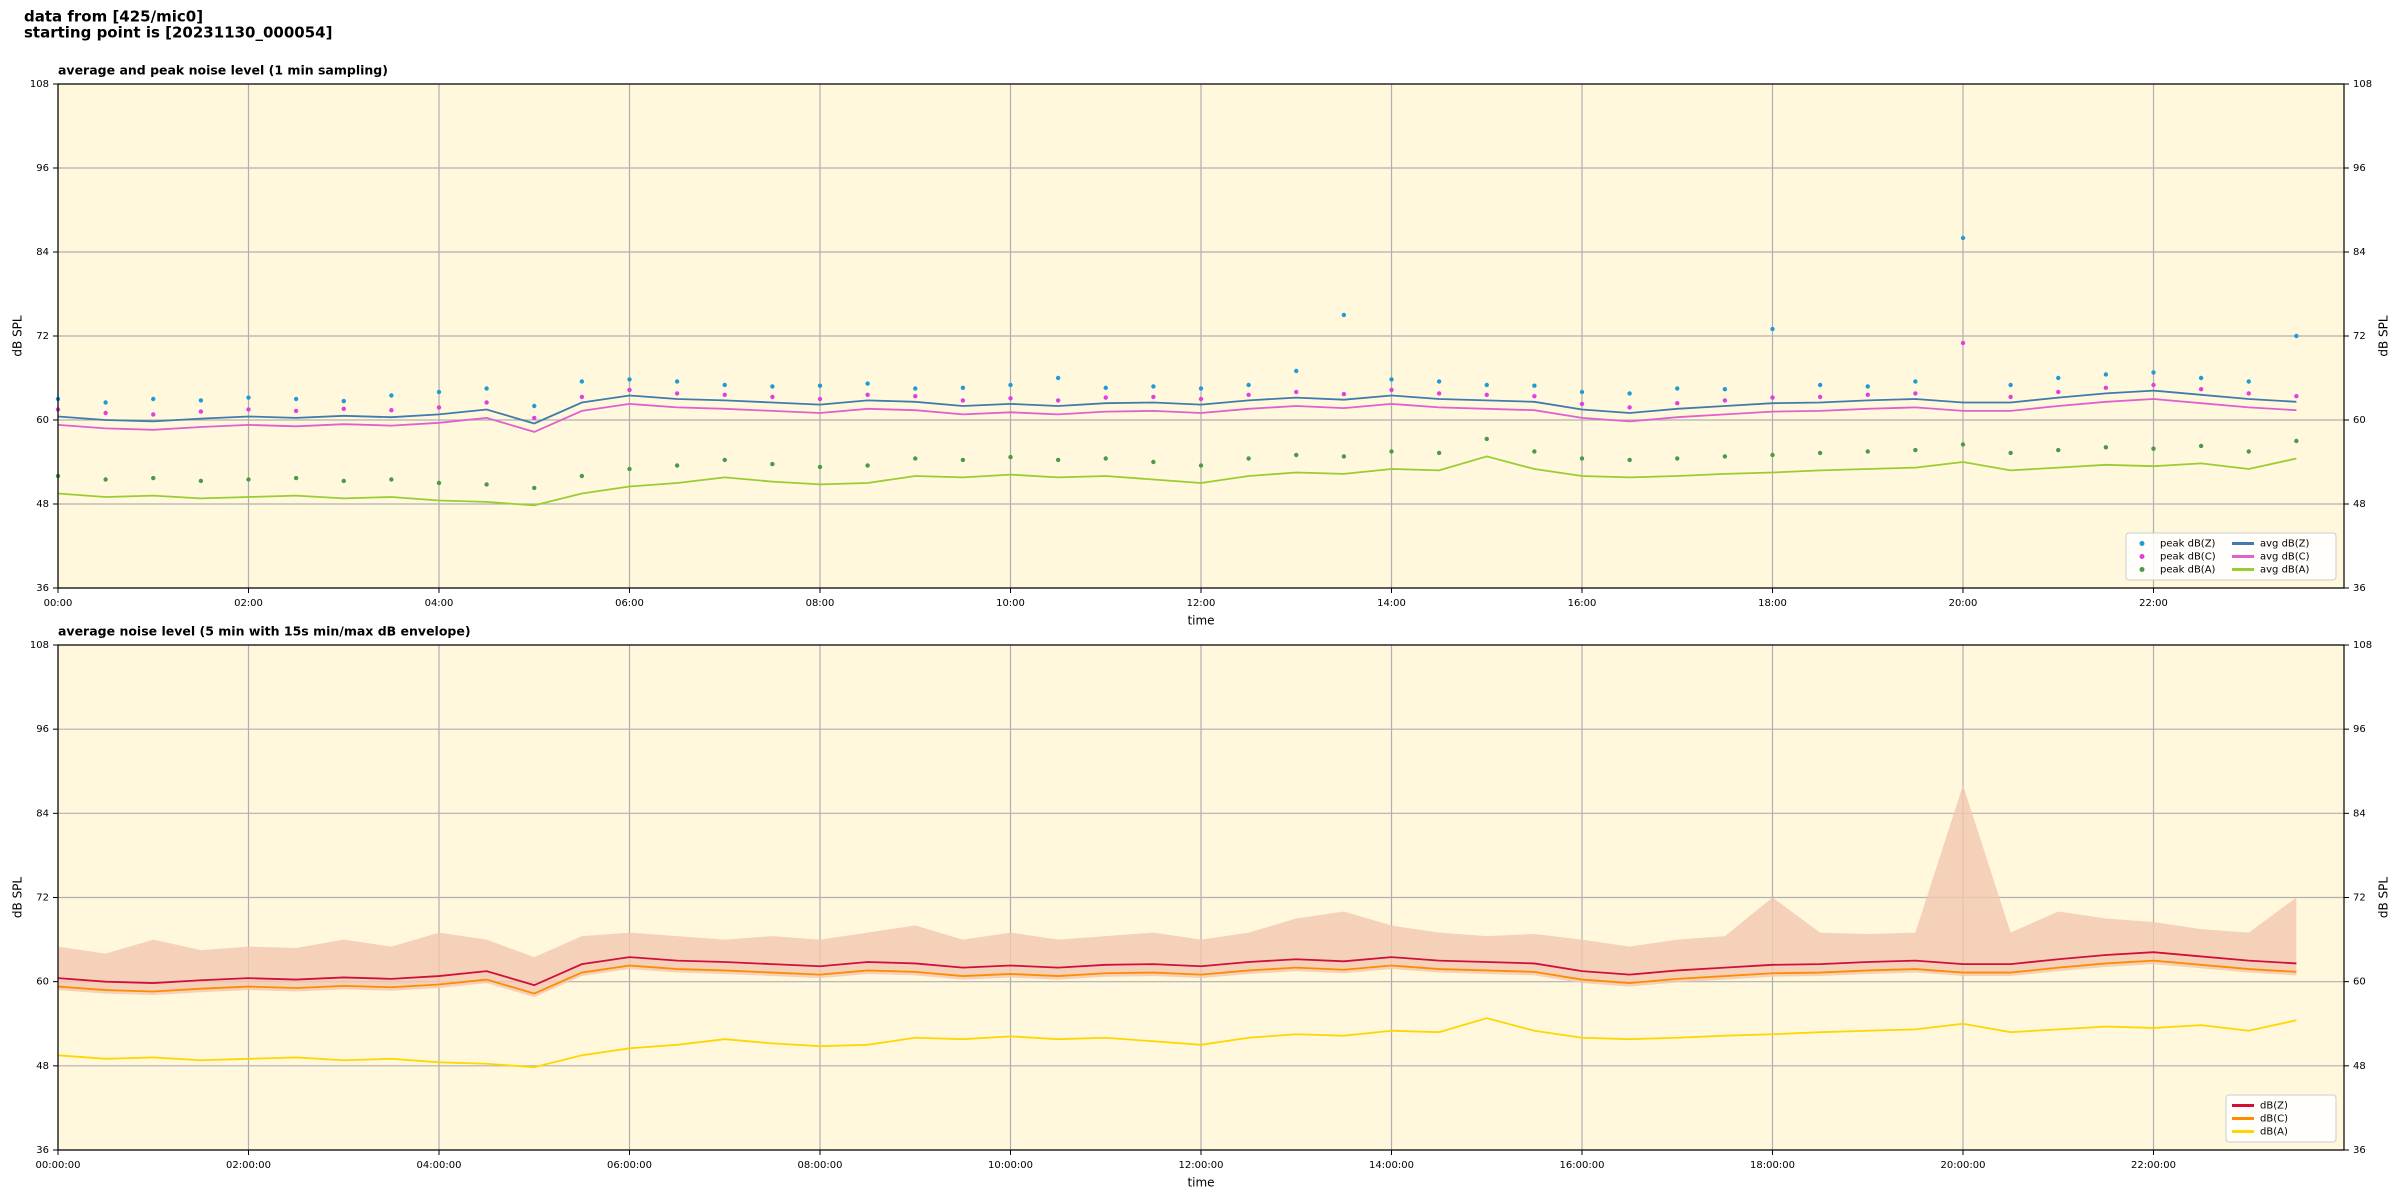 This screenshot has width=2400, height=1200. I want to click on y-axis-label: dB SPL, so click(18, 336).